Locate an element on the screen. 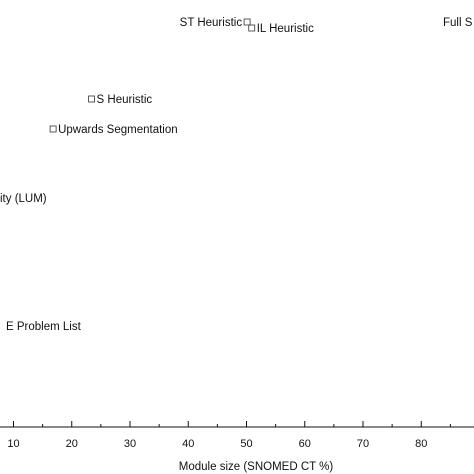  data-label: ity (LUM) is located at coordinates (23, 199).